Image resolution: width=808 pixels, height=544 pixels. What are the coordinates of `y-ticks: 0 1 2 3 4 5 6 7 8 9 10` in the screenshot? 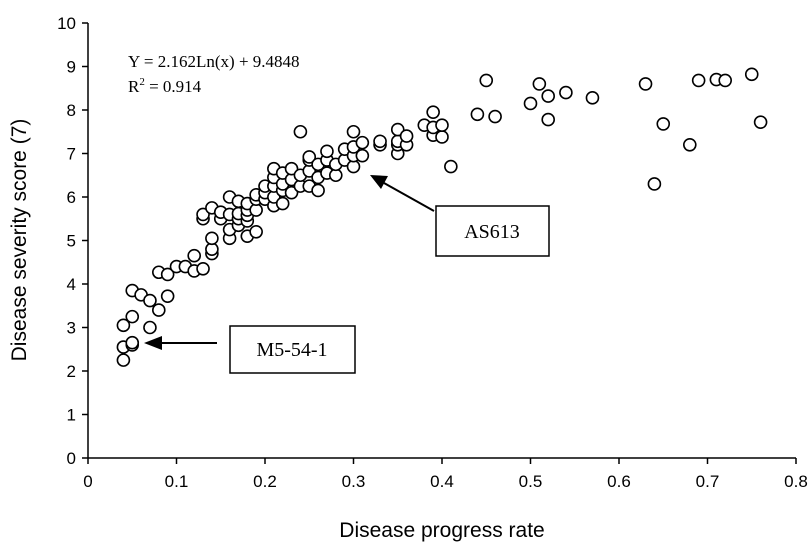 It's located at (72, 241).